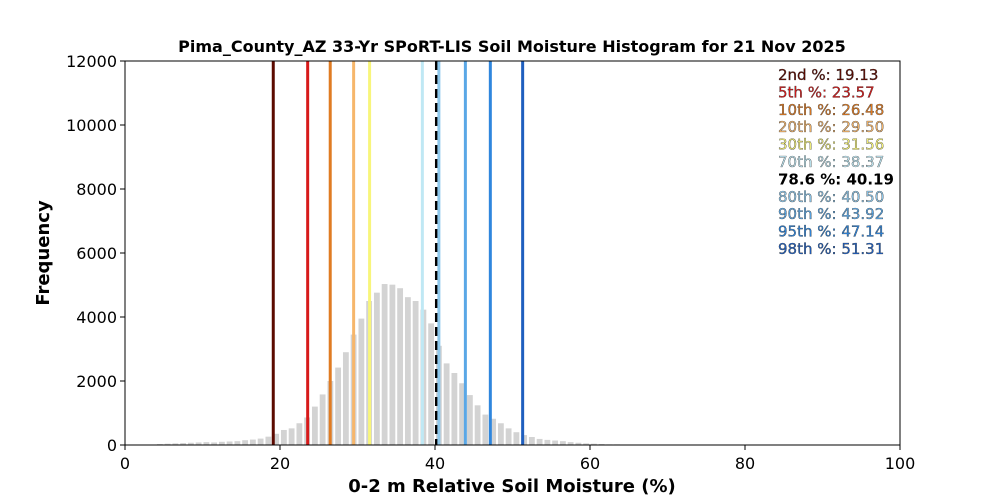 The image size is (1000, 500). What do you see at coordinates (435, 463) in the screenshot?
I see `x-tick-label: 40` at bounding box center [435, 463].